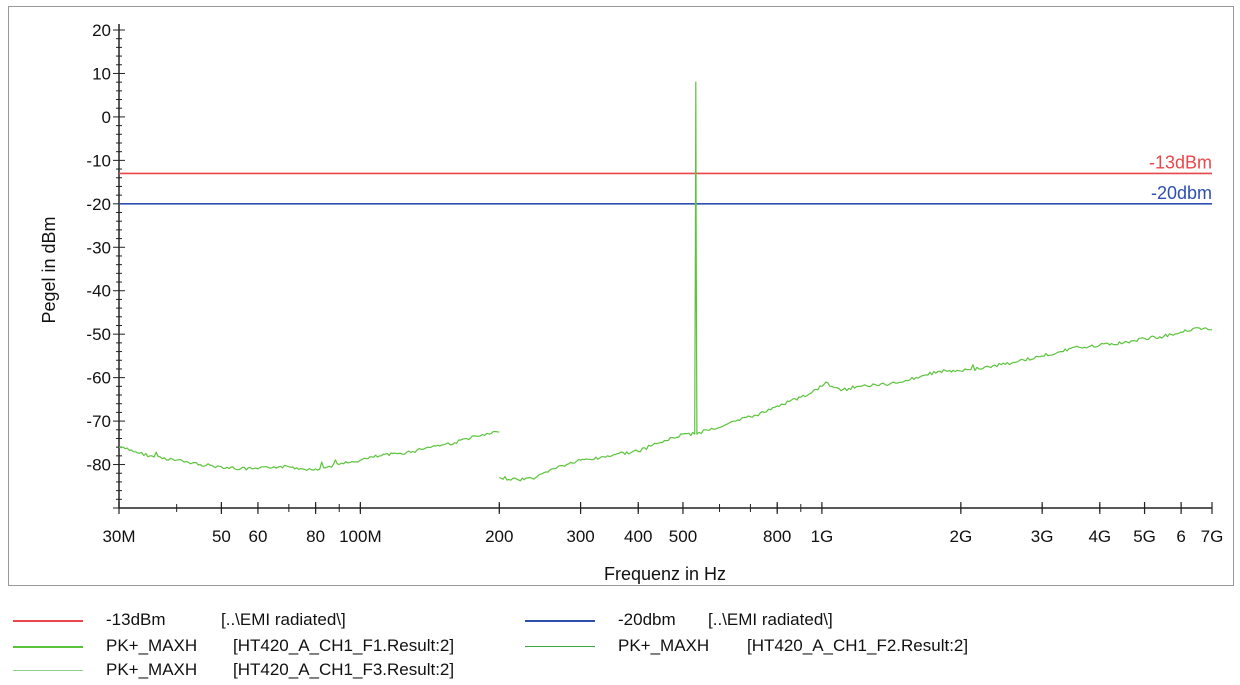 The height and width of the screenshot is (685, 1240). What do you see at coordinates (961, 536) in the screenshot?
I see `x-tick-label: 2G` at bounding box center [961, 536].